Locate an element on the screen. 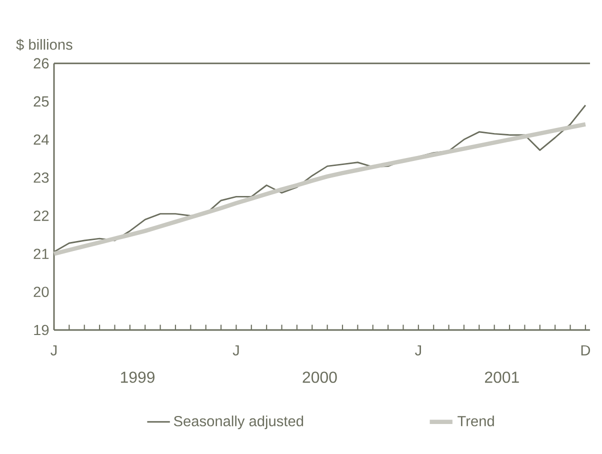 This screenshot has width=602, height=454. text: 2000 is located at coordinates (319, 377).